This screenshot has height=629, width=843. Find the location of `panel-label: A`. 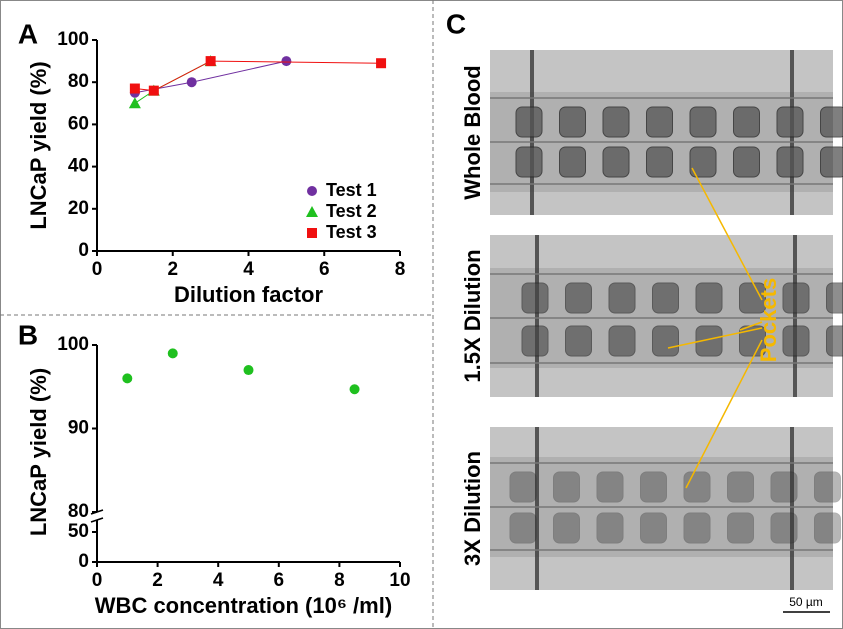

panel-label: A is located at coordinates (28, 33).